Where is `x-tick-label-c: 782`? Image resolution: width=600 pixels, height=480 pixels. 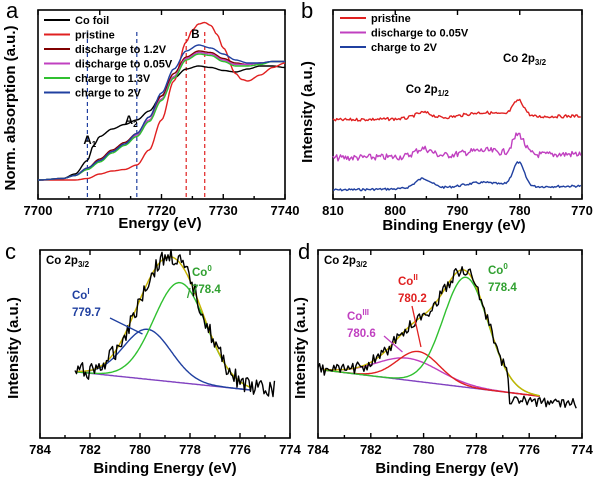 x-tick-label-c: 782 is located at coordinates (90, 449).